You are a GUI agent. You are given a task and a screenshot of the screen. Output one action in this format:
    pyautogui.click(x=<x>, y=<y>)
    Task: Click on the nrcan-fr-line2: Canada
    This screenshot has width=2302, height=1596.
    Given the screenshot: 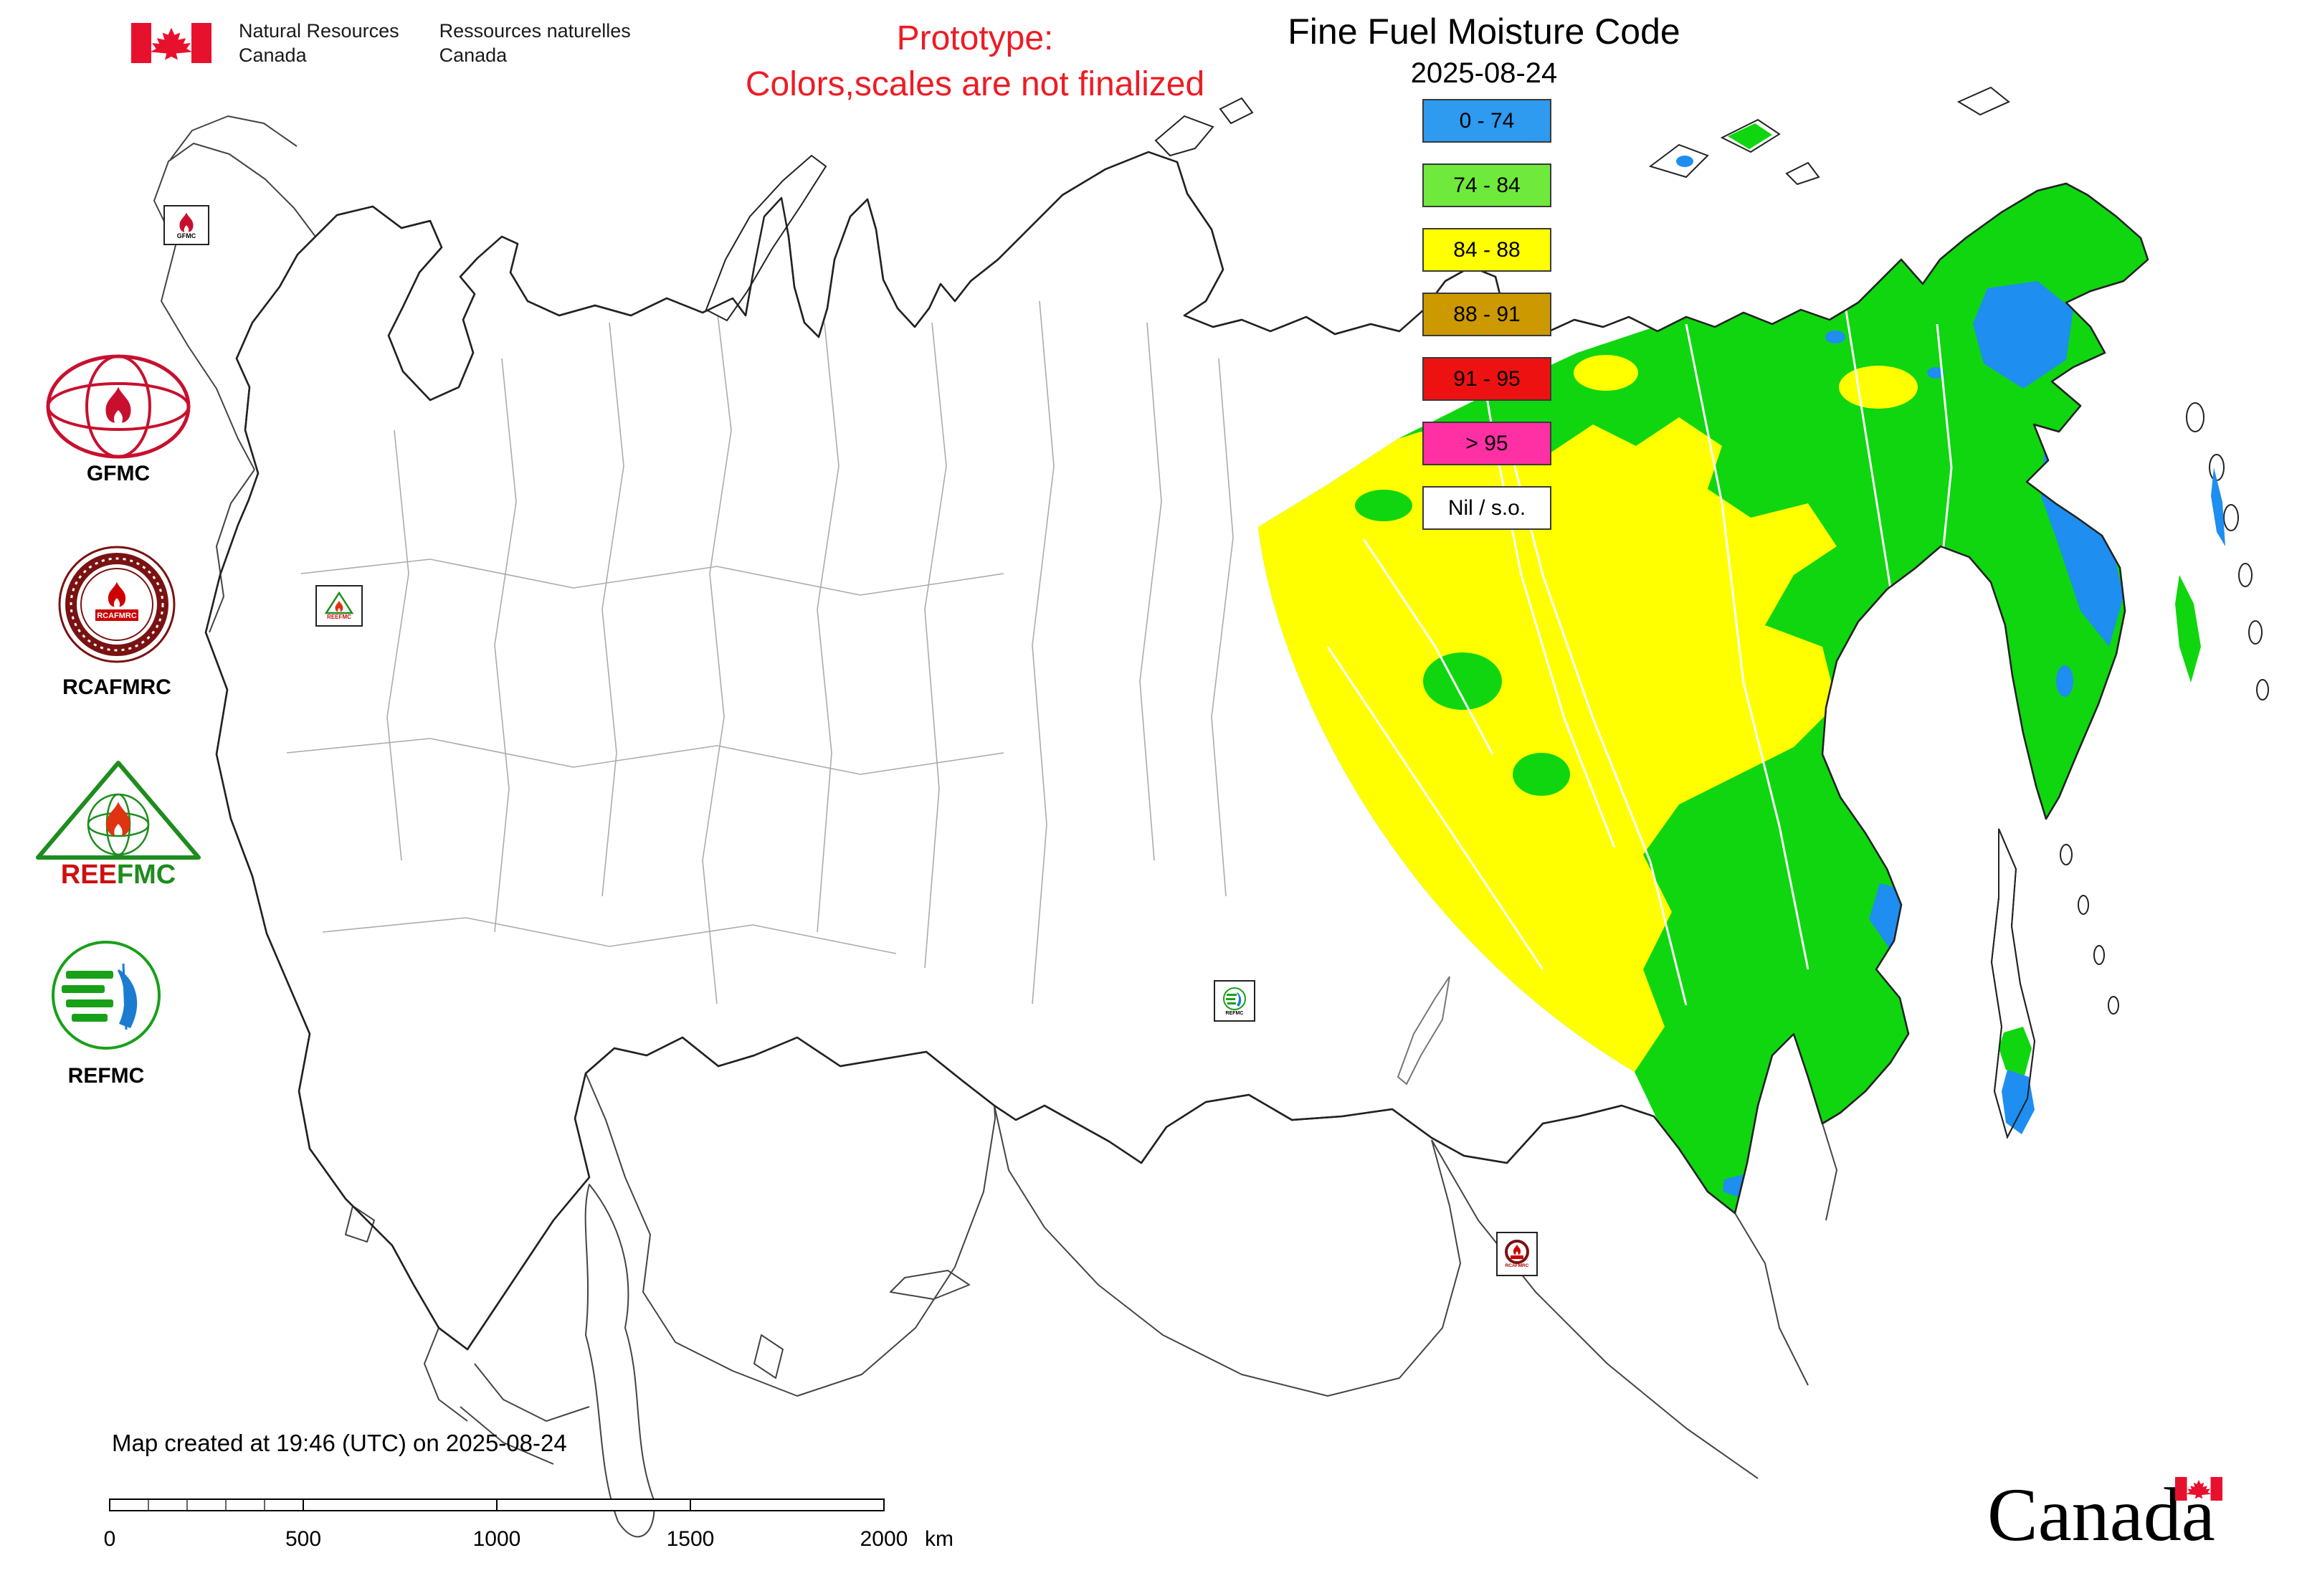 What is the action you would take?
    pyautogui.click(x=473, y=55)
    